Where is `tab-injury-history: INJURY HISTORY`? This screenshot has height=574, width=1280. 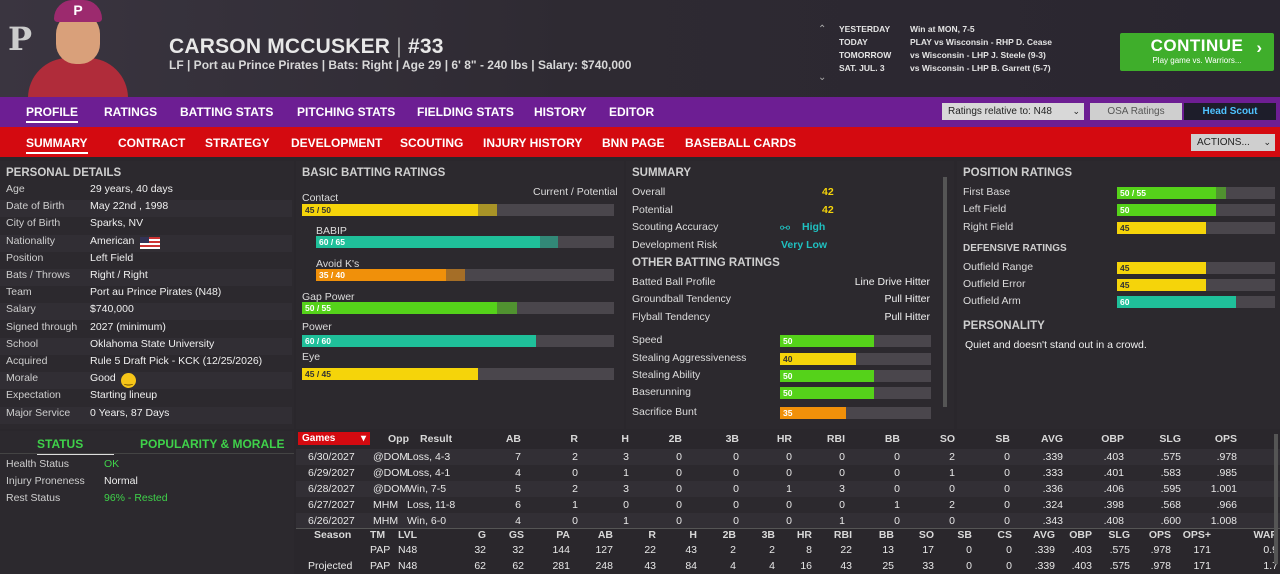 tab-injury-history: INJURY HISTORY is located at coordinates (533, 143).